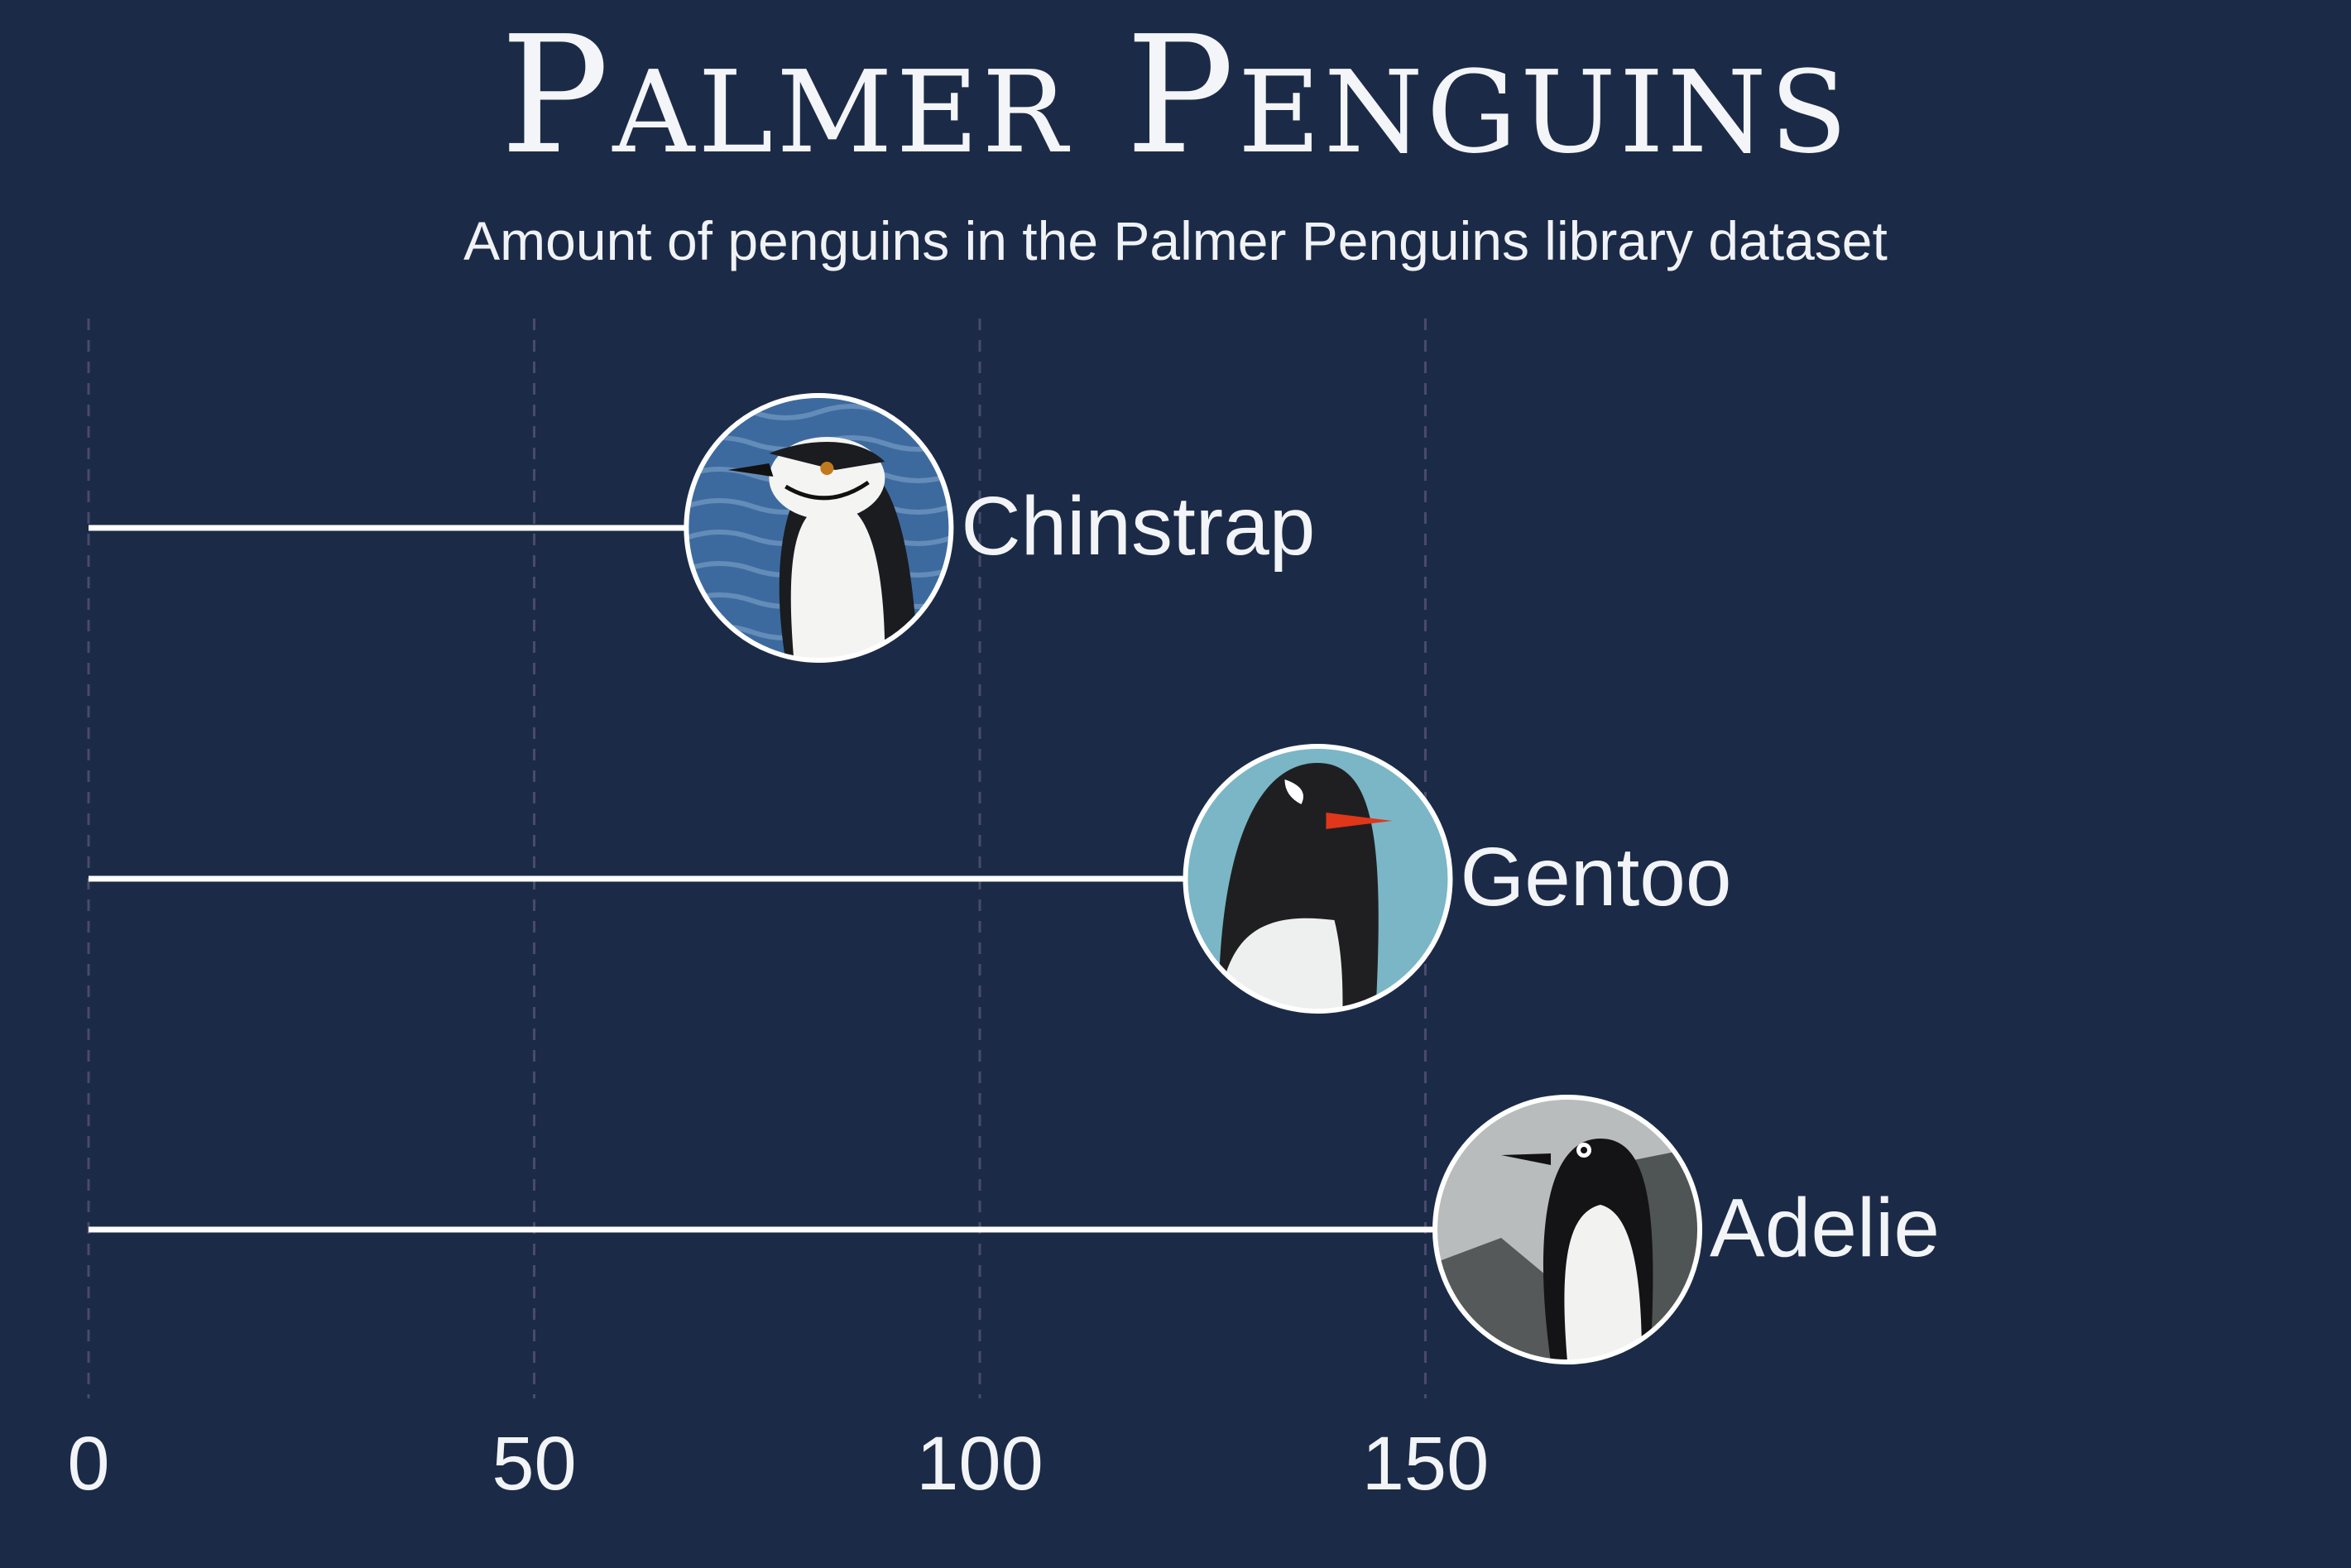 The image size is (2351, 1568). I want to click on chart-title: Palmer Penguins, so click(1175, 96).